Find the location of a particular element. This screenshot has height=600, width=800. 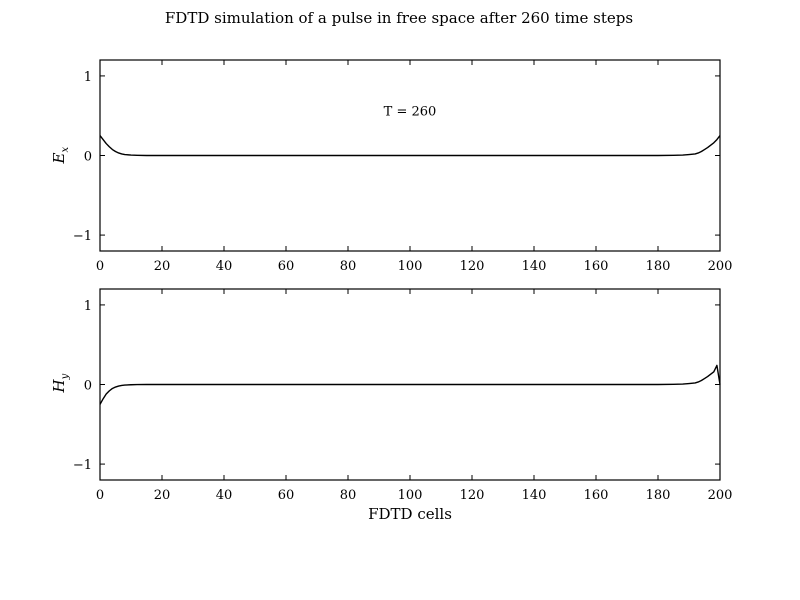

ex-ytick-label: 1 is located at coordinates (88, 77).